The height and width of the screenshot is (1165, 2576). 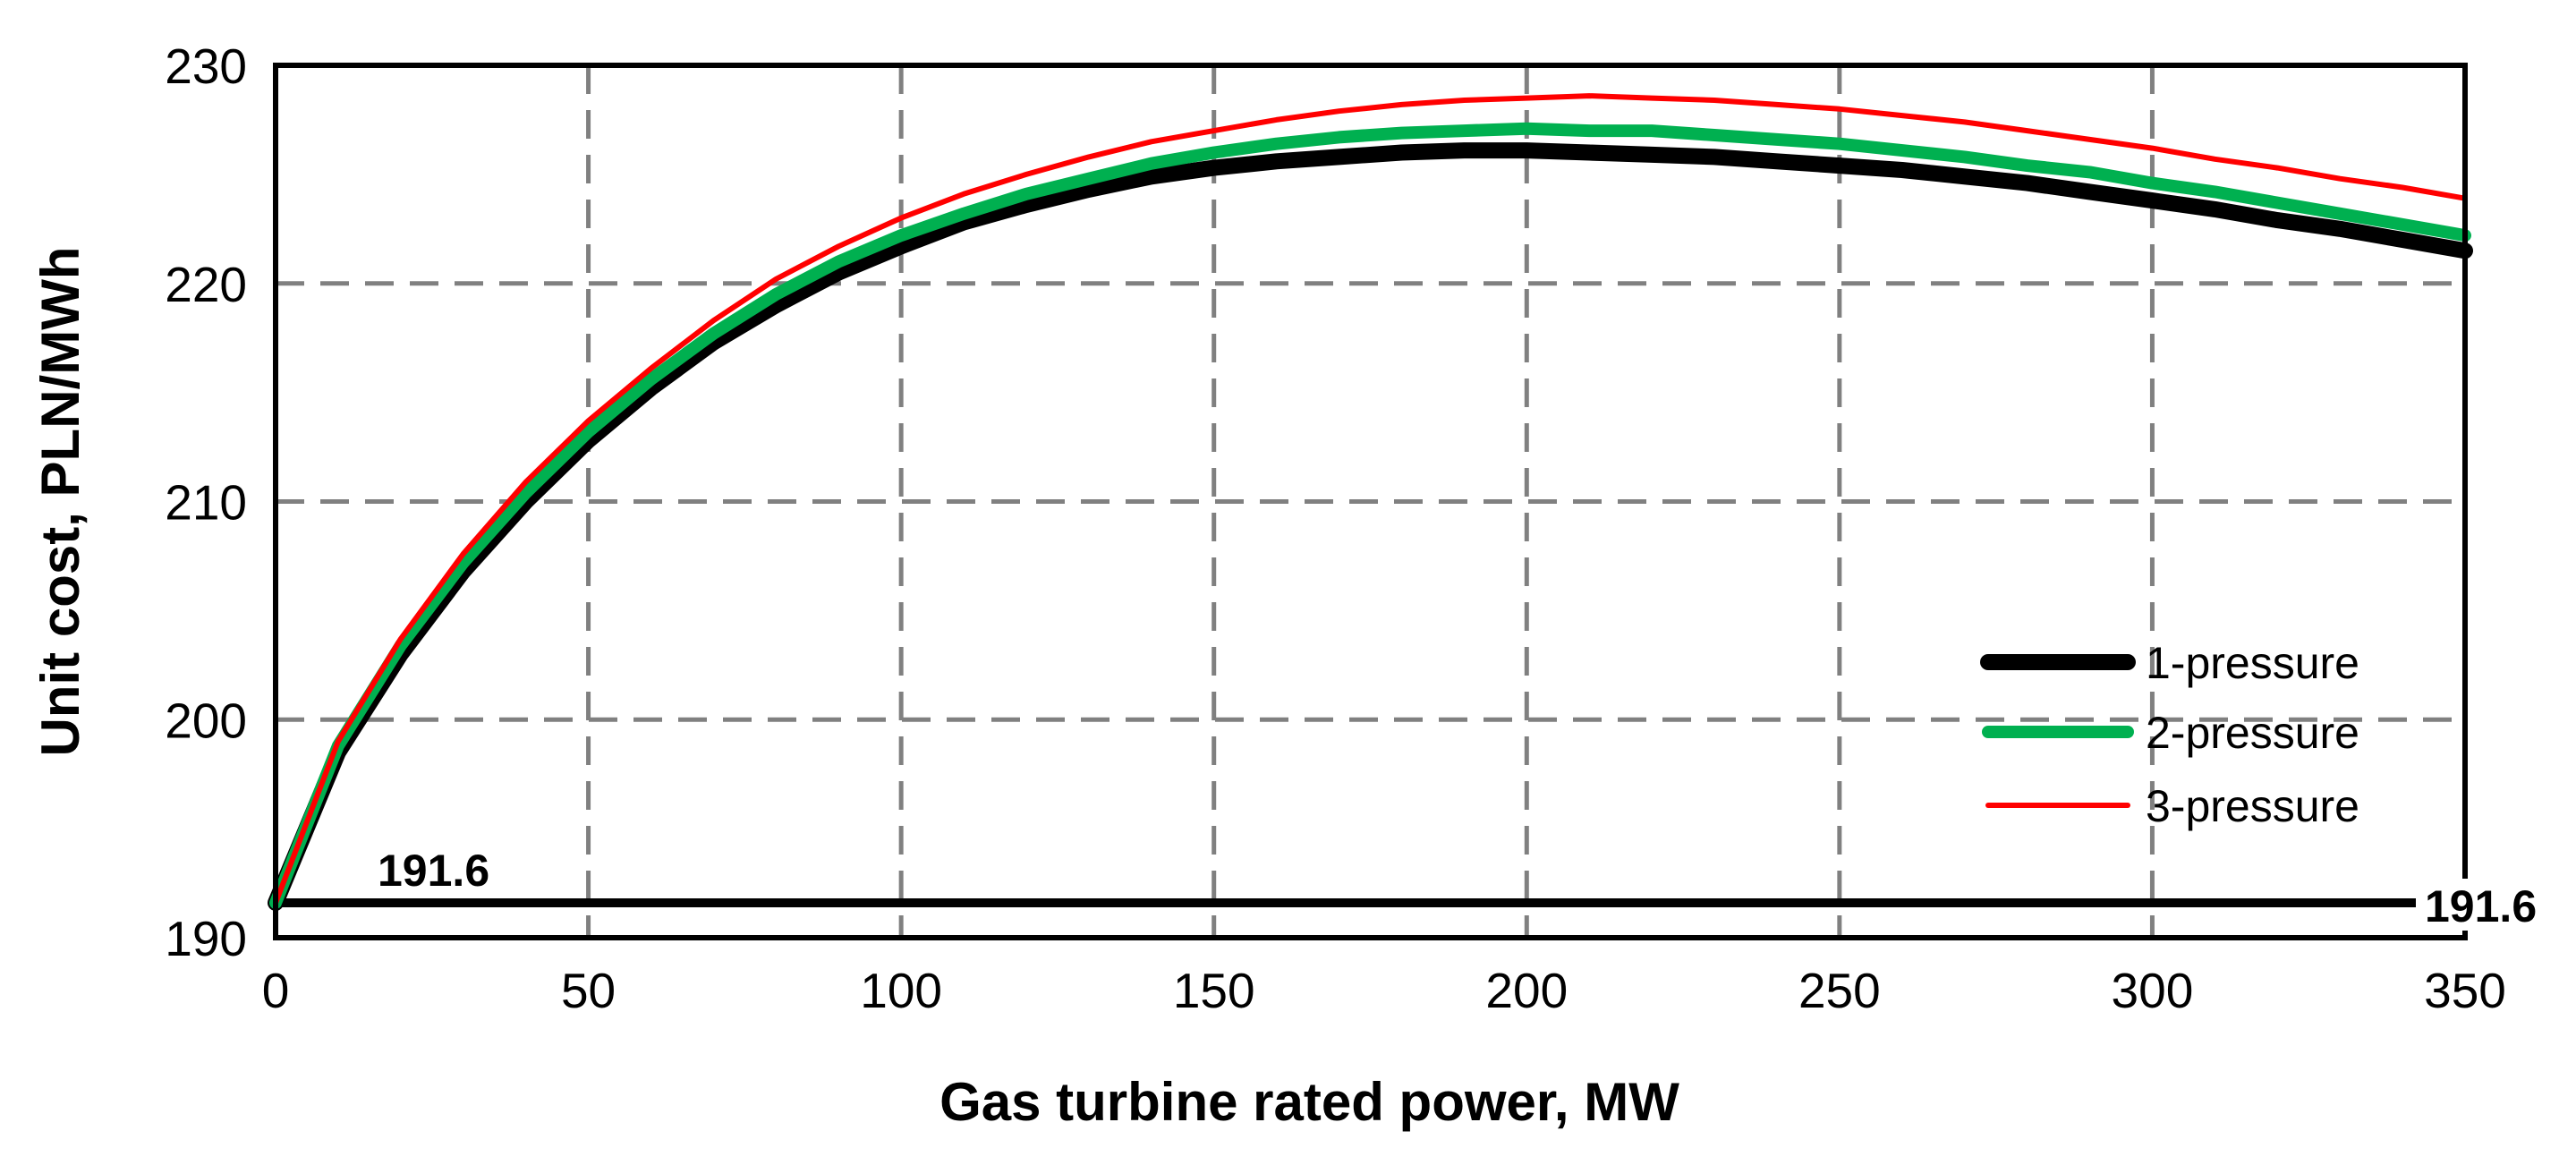 What do you see at coordinates (276, 990) in the screenshot?
I see `x-tick-label: 0` at bounding box center [276, 990].